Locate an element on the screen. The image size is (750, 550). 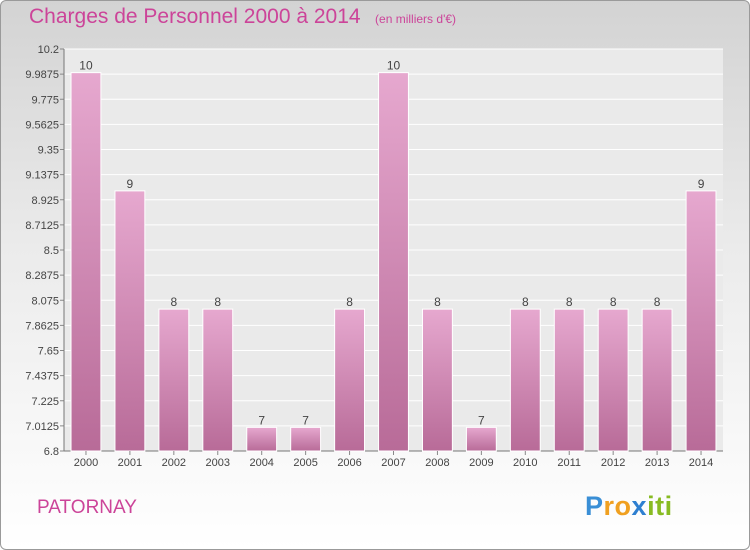
y-tick-label: 7.225 is located at coordinates (45, 402).